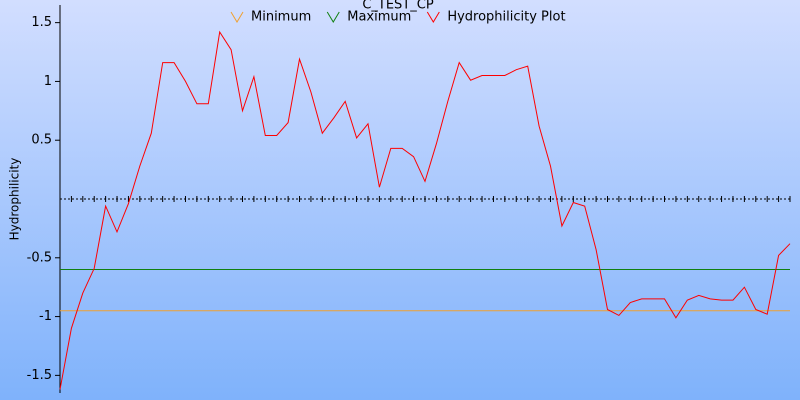 The width and height of the screenshot is (800, 400). I want to click on y-tick-label: -1.5, so click(39, 375).